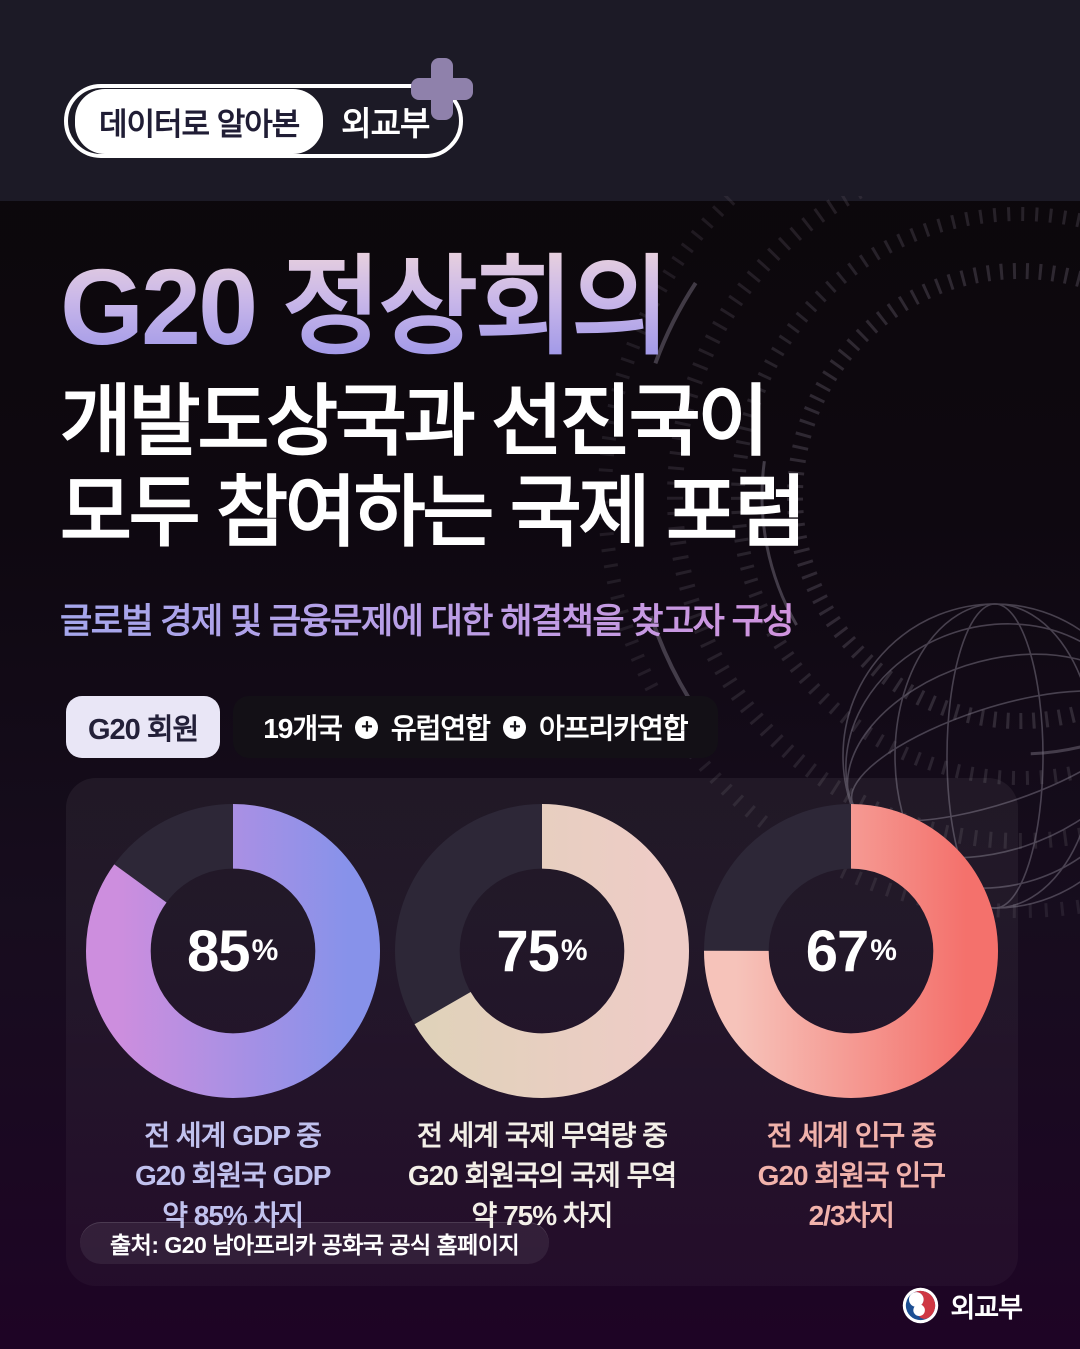 The width and height of the screenshot is (1080, 1349). Describe the element at coordinates (851, 1215) in the screenshot. I see `caption-line: 2/3차지` at that location.